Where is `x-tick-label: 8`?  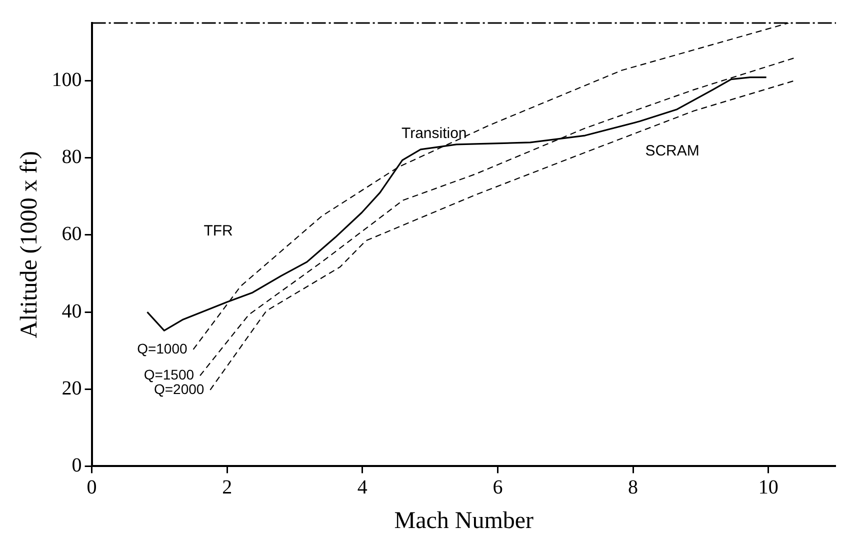
x-tick-label: 8 is located at coordinates (633, 487).